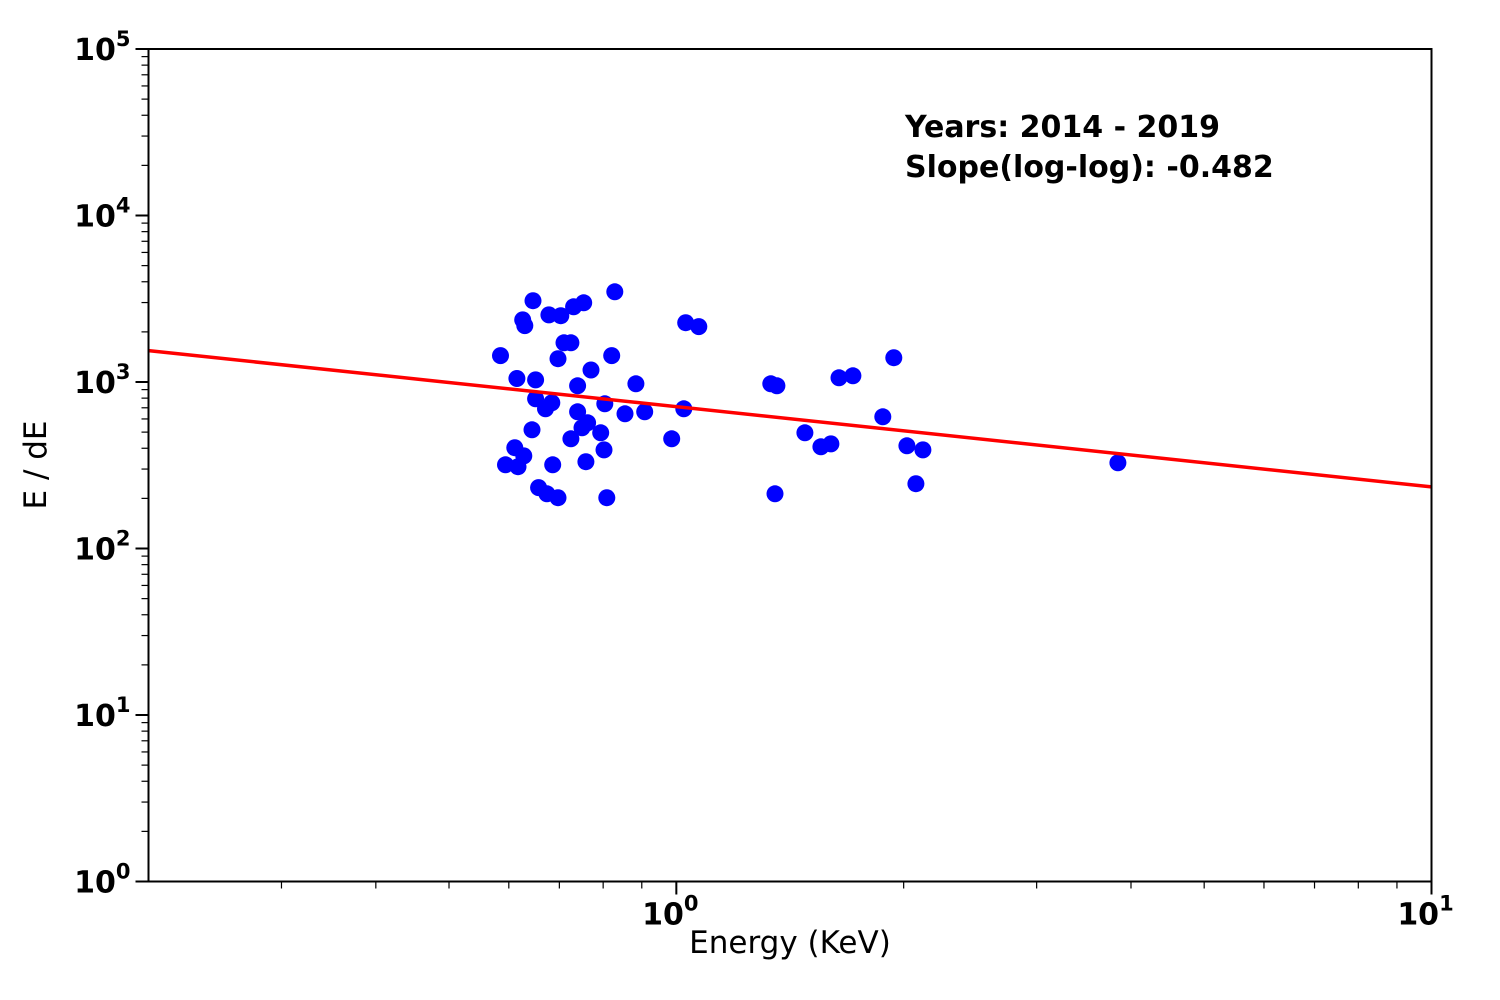  What do you see at coordinates (102, 214) in the screenshot?
I see `y-tick-label: 104` at bounding box center [102, 214].